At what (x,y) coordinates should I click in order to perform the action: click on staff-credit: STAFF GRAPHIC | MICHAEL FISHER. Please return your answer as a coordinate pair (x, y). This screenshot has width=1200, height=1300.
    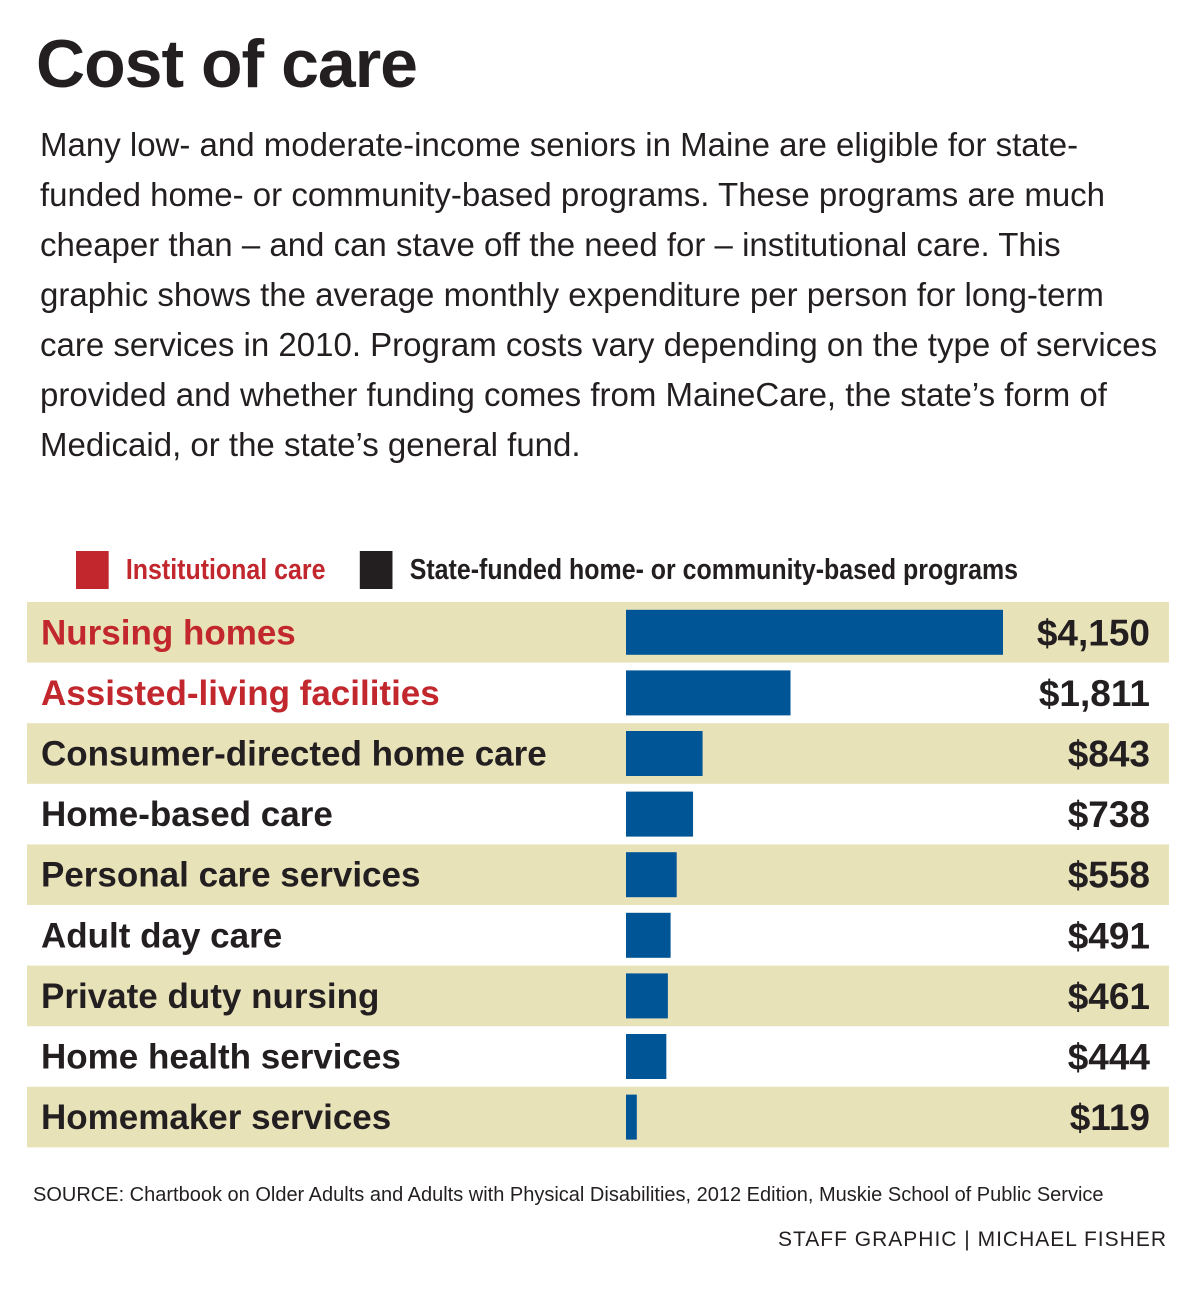
    Looking at the image, I should click on (972, 1239).